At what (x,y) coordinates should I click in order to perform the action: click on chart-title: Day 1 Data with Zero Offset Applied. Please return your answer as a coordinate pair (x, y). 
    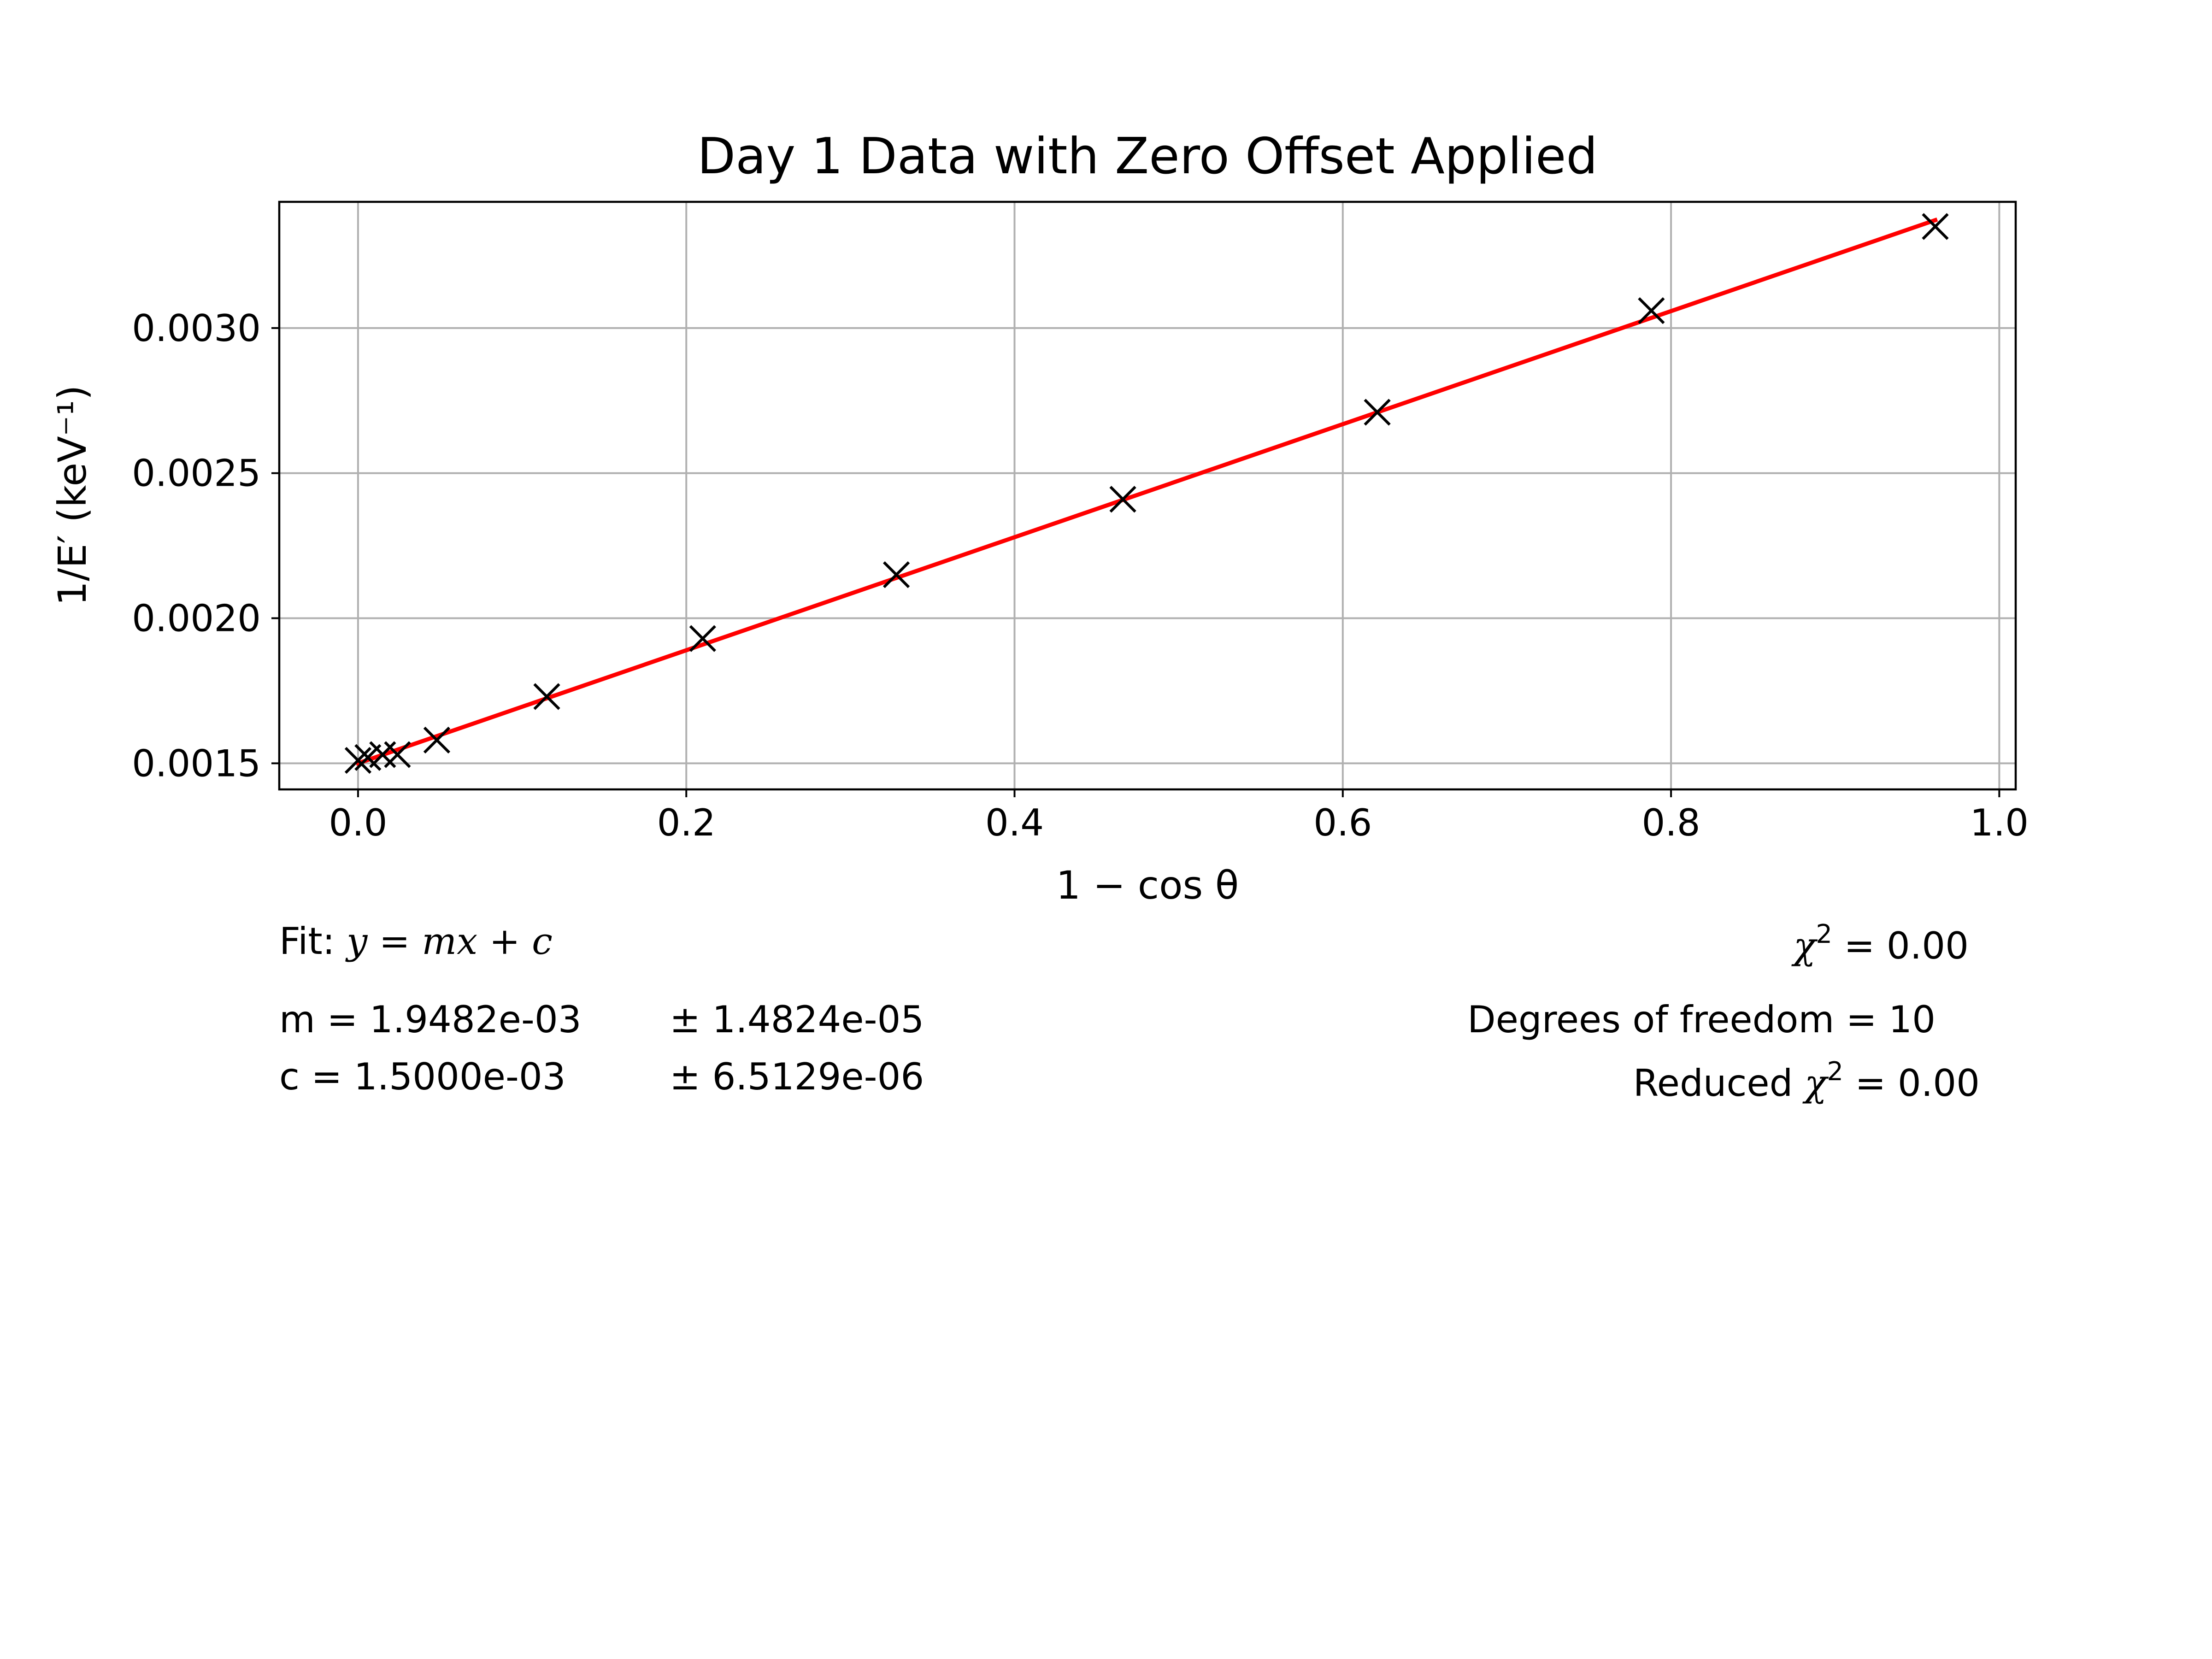
    Looking at the image, I should click on (1147, 156).